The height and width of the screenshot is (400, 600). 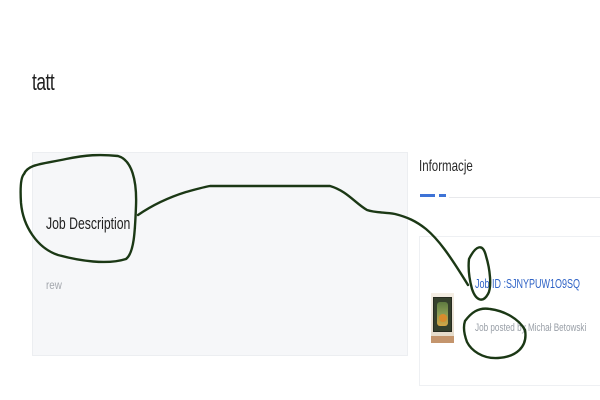 I want to click on job-posted-by-text: Job posted by Michał Betowski, so click(x=531, y=328).